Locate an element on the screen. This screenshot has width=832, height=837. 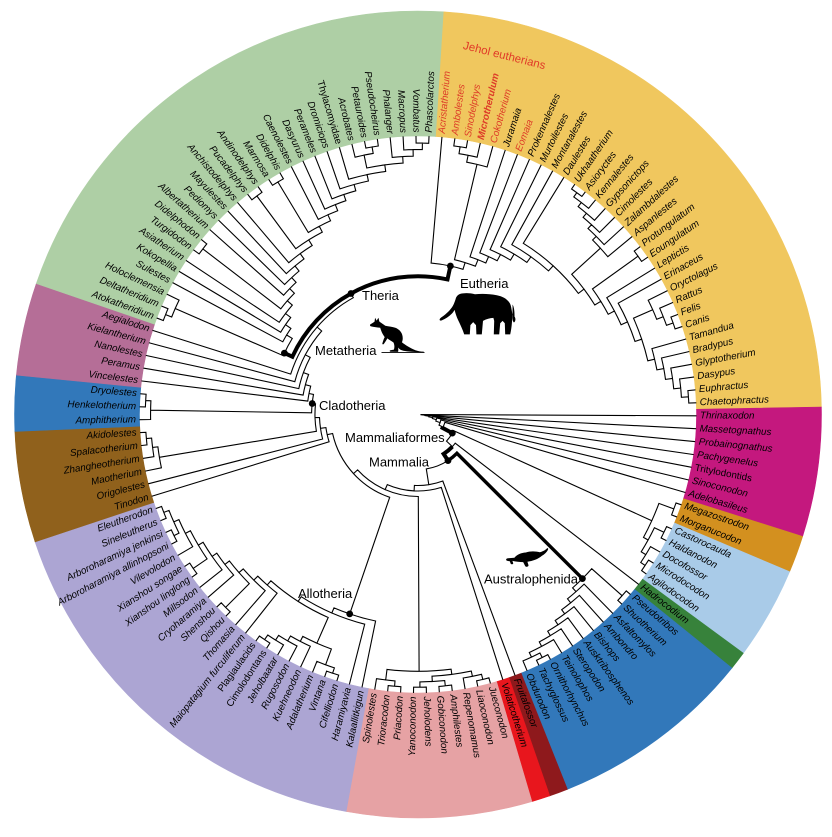
svg-text: Vombatus is located at coordinates (415, 111).